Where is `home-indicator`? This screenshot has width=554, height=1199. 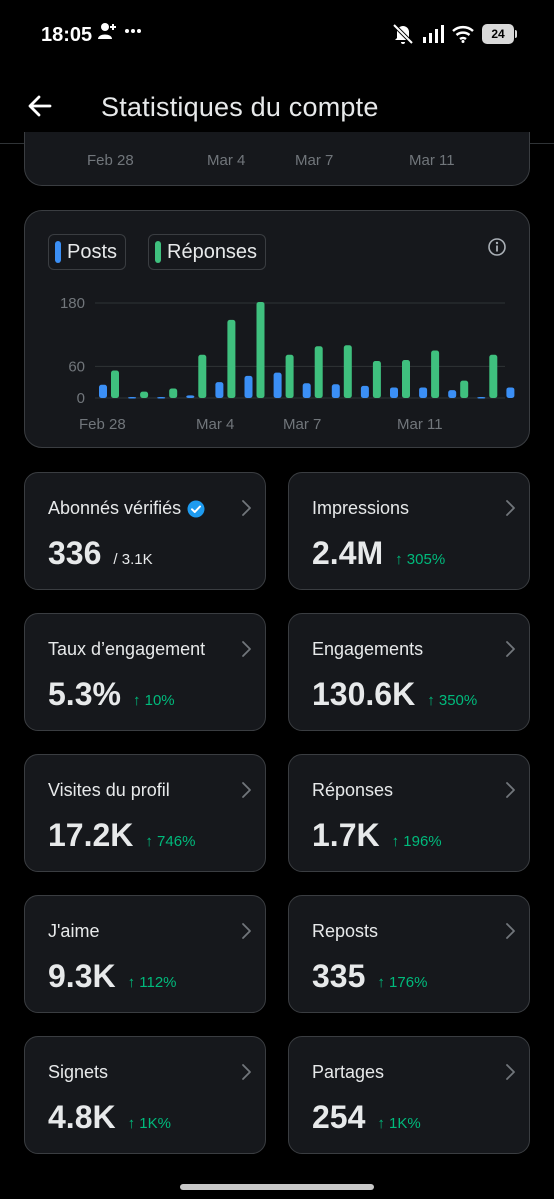 home-indicator is located at coordinates (277, 1187).